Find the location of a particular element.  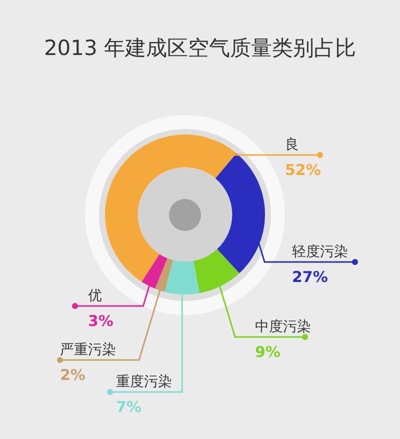

slice-label: 严重污染 is located at coordinates (88, 350).